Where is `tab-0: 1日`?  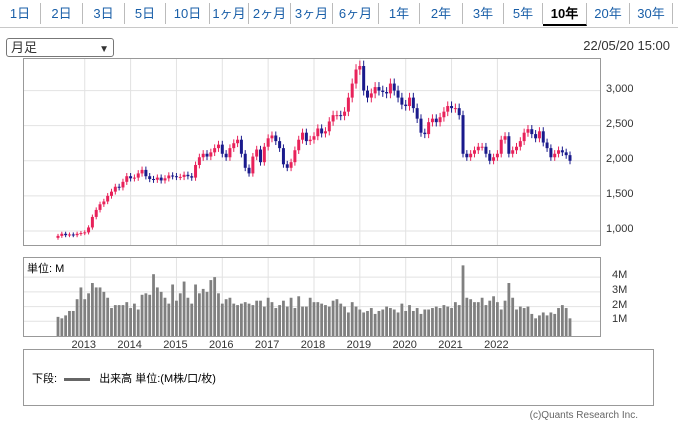
tab-0: 1日 is located at coordinates (20, 13).